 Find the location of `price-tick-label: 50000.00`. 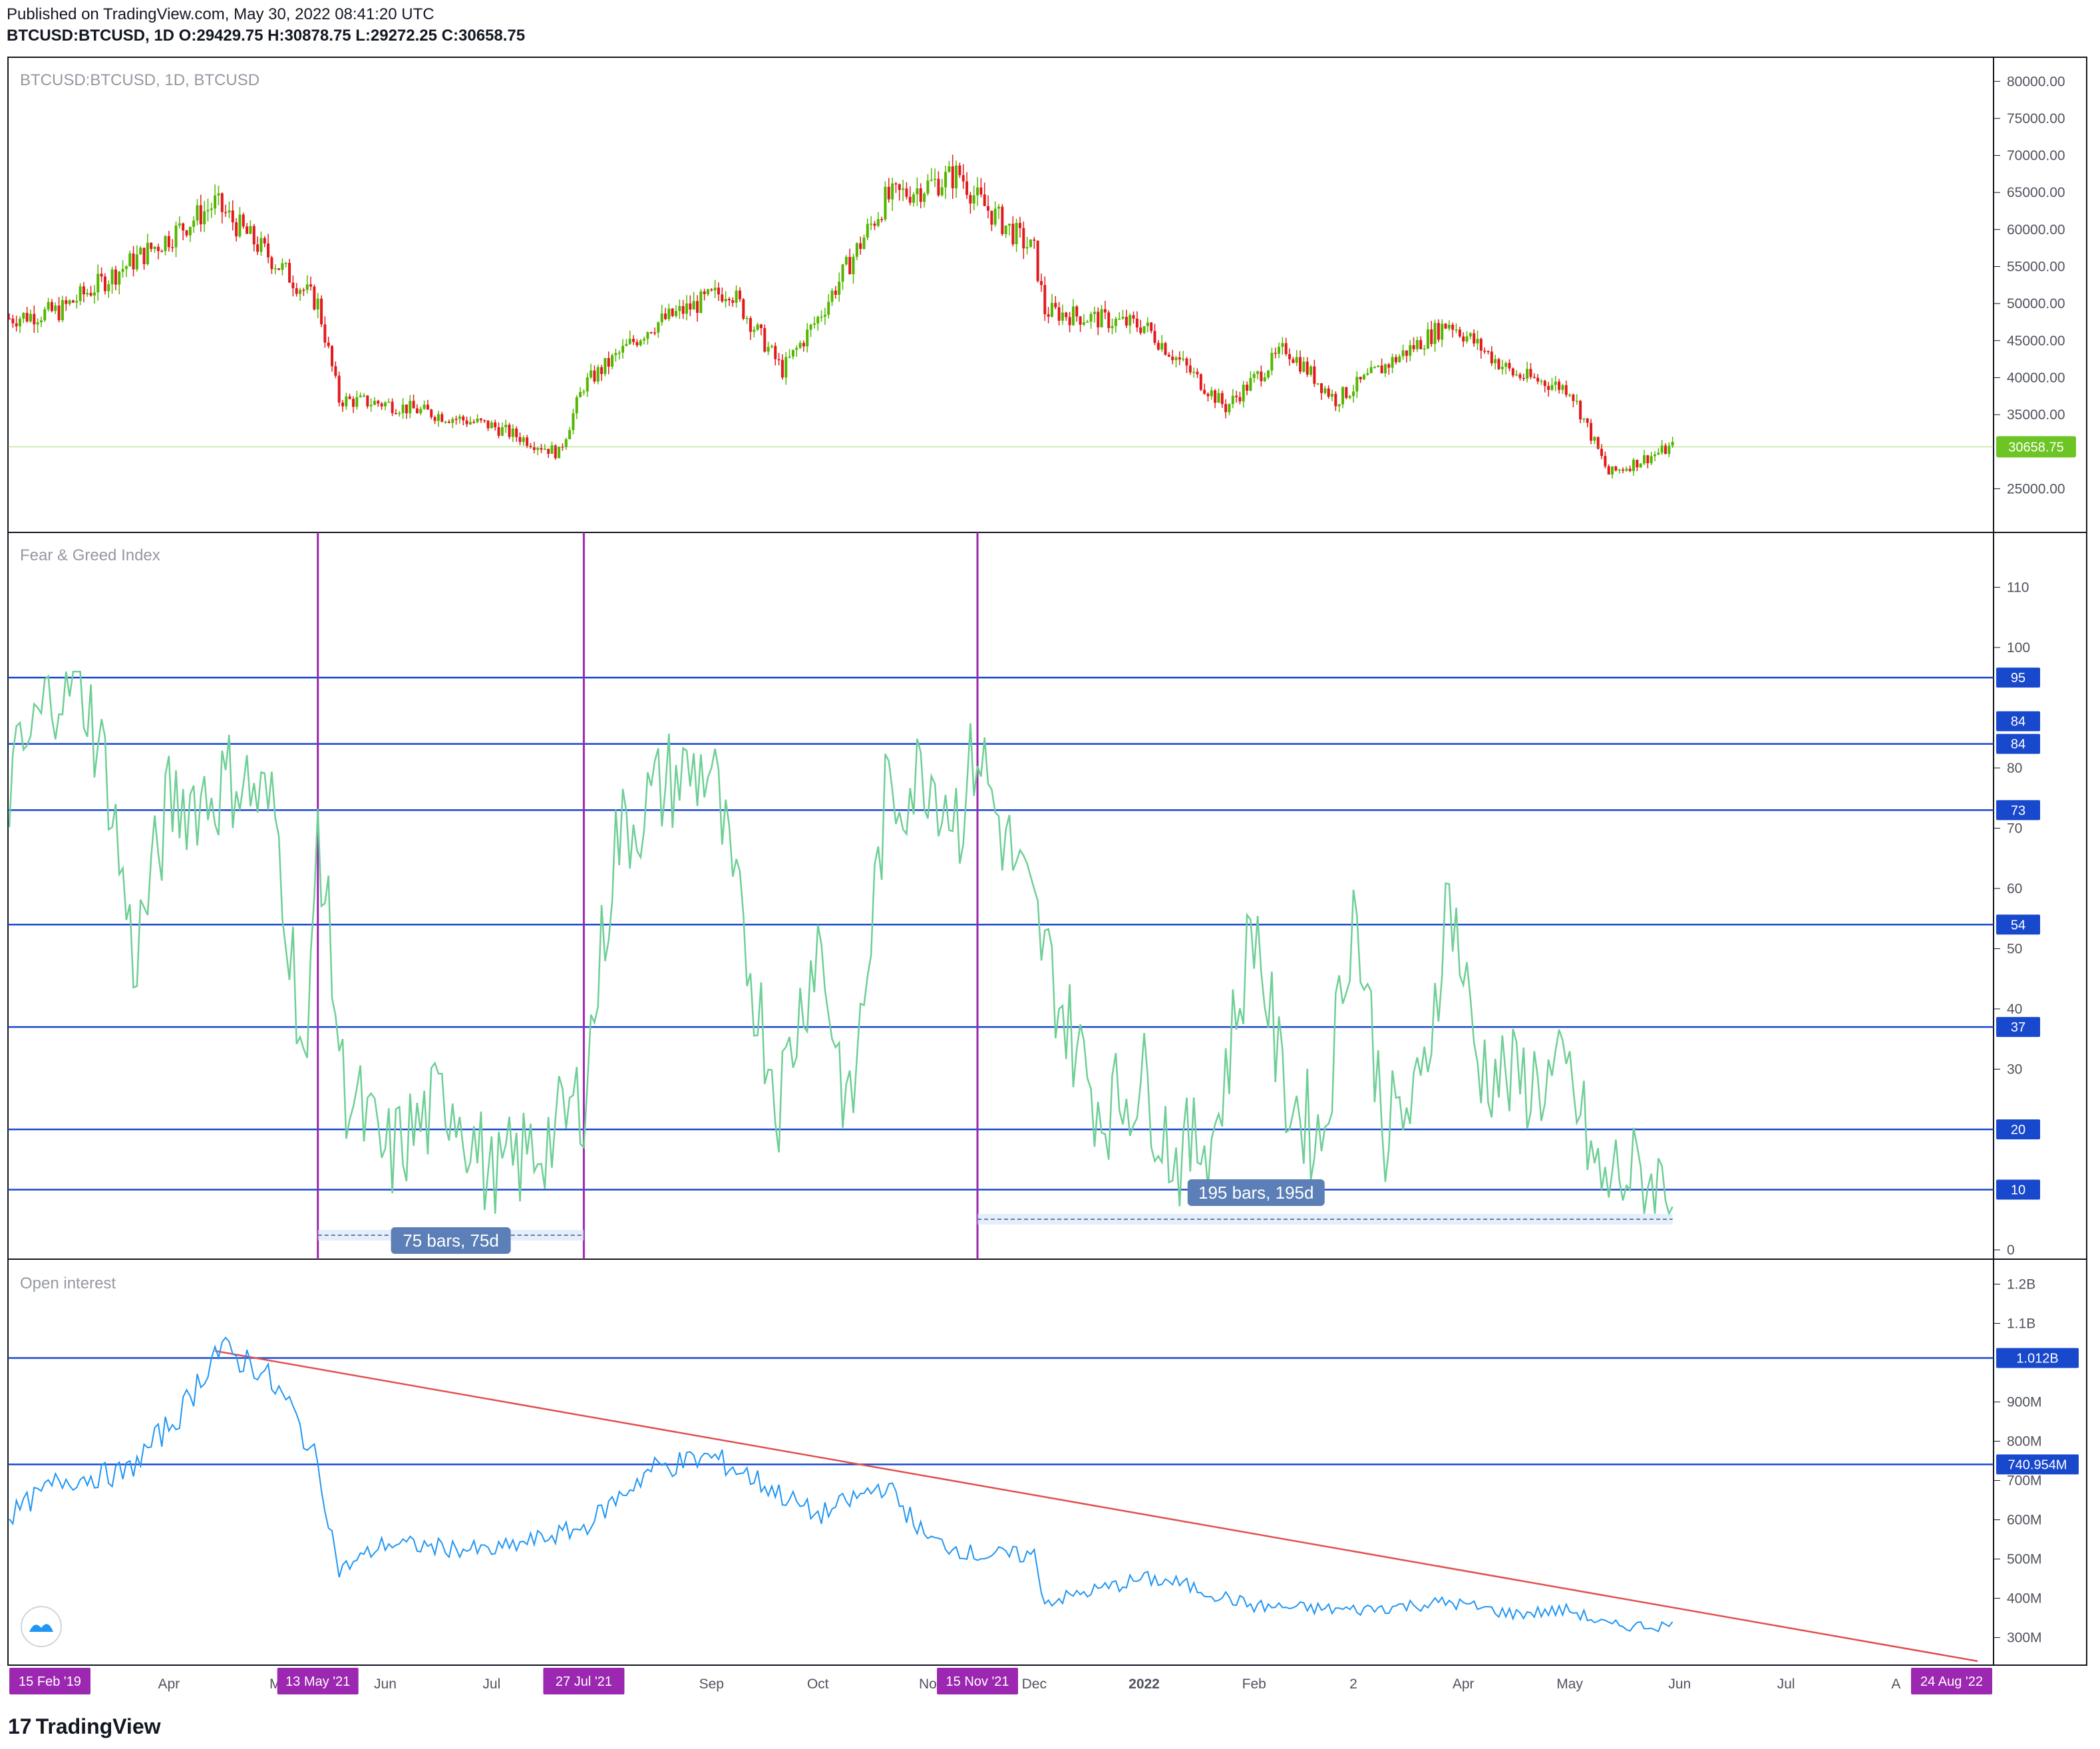

price-tick-label: 50000.00 is located at coordinates (2036, 303).